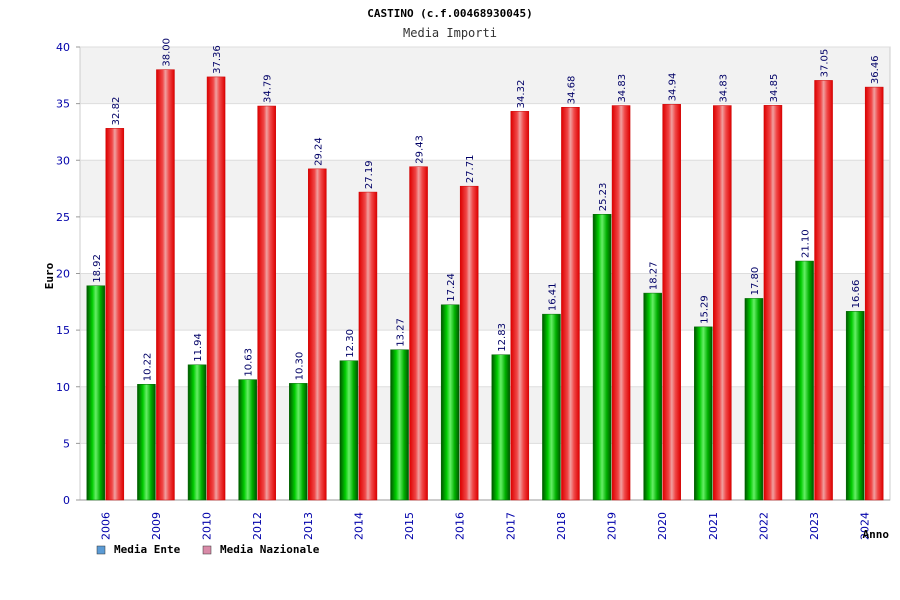 The height and width of the screenshot is (600, 900). Describe the element at coordinates (703, 413) in the screenshot. I see `bar-media-ente-2021` at that location.